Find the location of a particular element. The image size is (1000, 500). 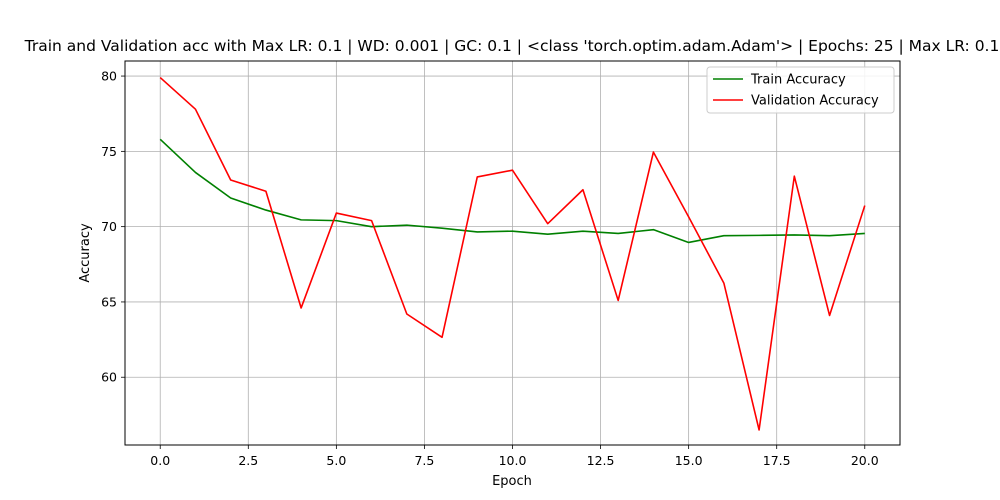

x-tick-label: 0.0 is located at coordinates (160, 460).